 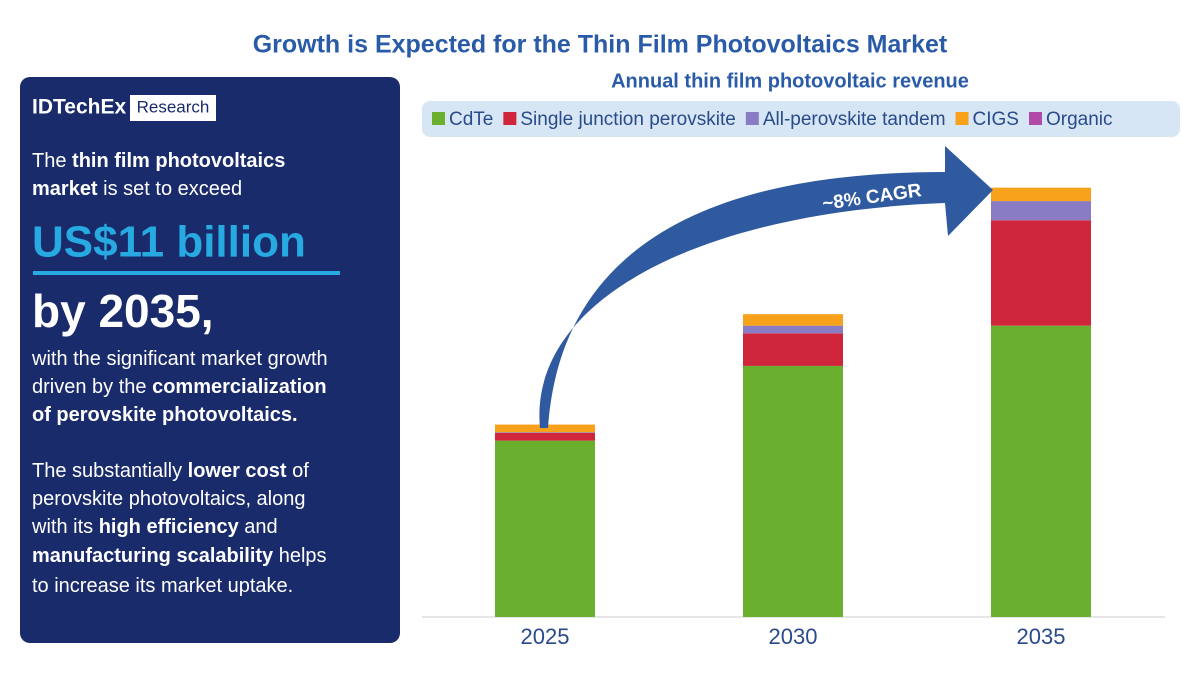 What do you see at coordinates (92, 387) in the screenshot?
I see `text: driven by the` at bounding box center [92, 387].